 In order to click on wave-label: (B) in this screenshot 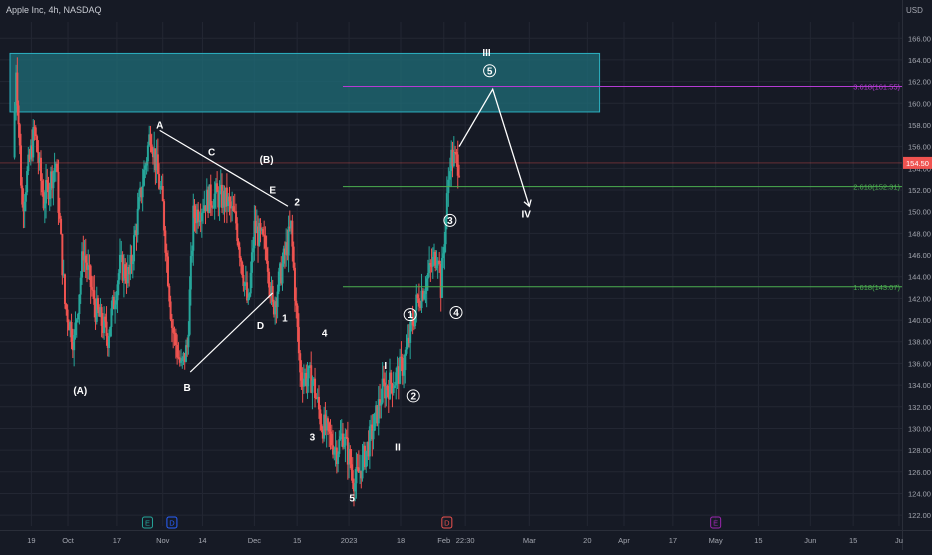, I will do `click(267, 160)`.